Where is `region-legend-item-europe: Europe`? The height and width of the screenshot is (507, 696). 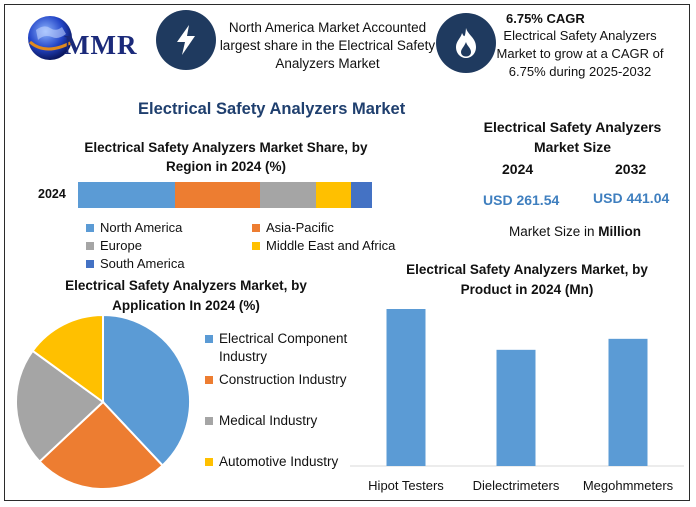 region-legend-item-europe: Europe is located at coordinates (114, 245).